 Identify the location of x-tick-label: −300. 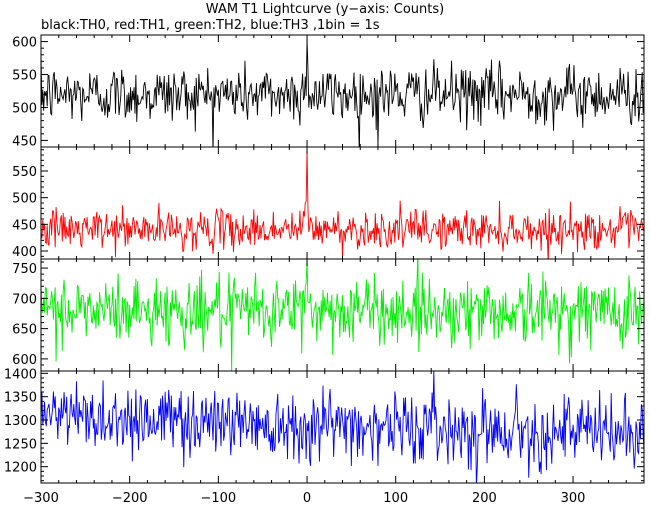
(41, 498).